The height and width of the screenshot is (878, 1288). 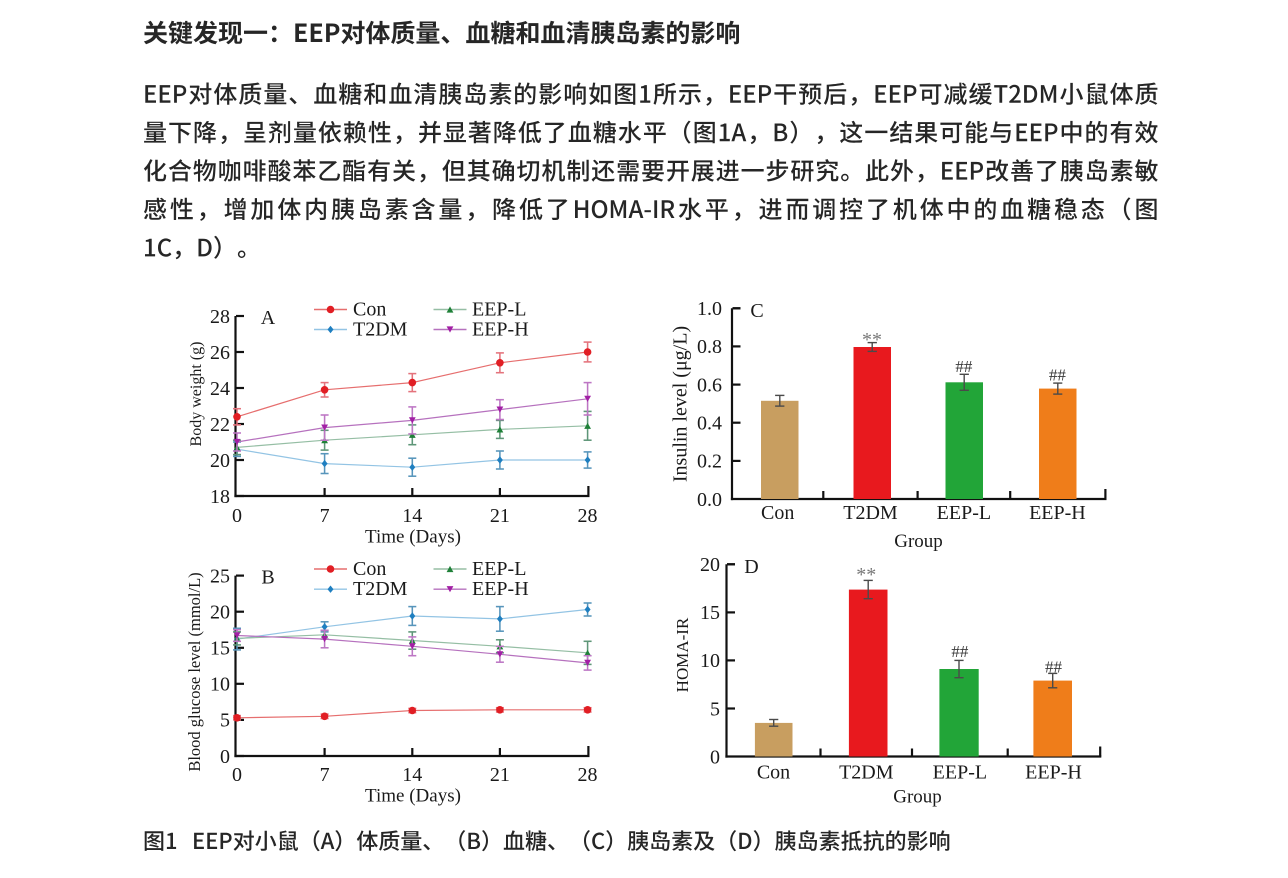 What do you see at coordinates (268, 318) in the screenshot?
I see `svg-text: A` at bounding box center [268, 318].